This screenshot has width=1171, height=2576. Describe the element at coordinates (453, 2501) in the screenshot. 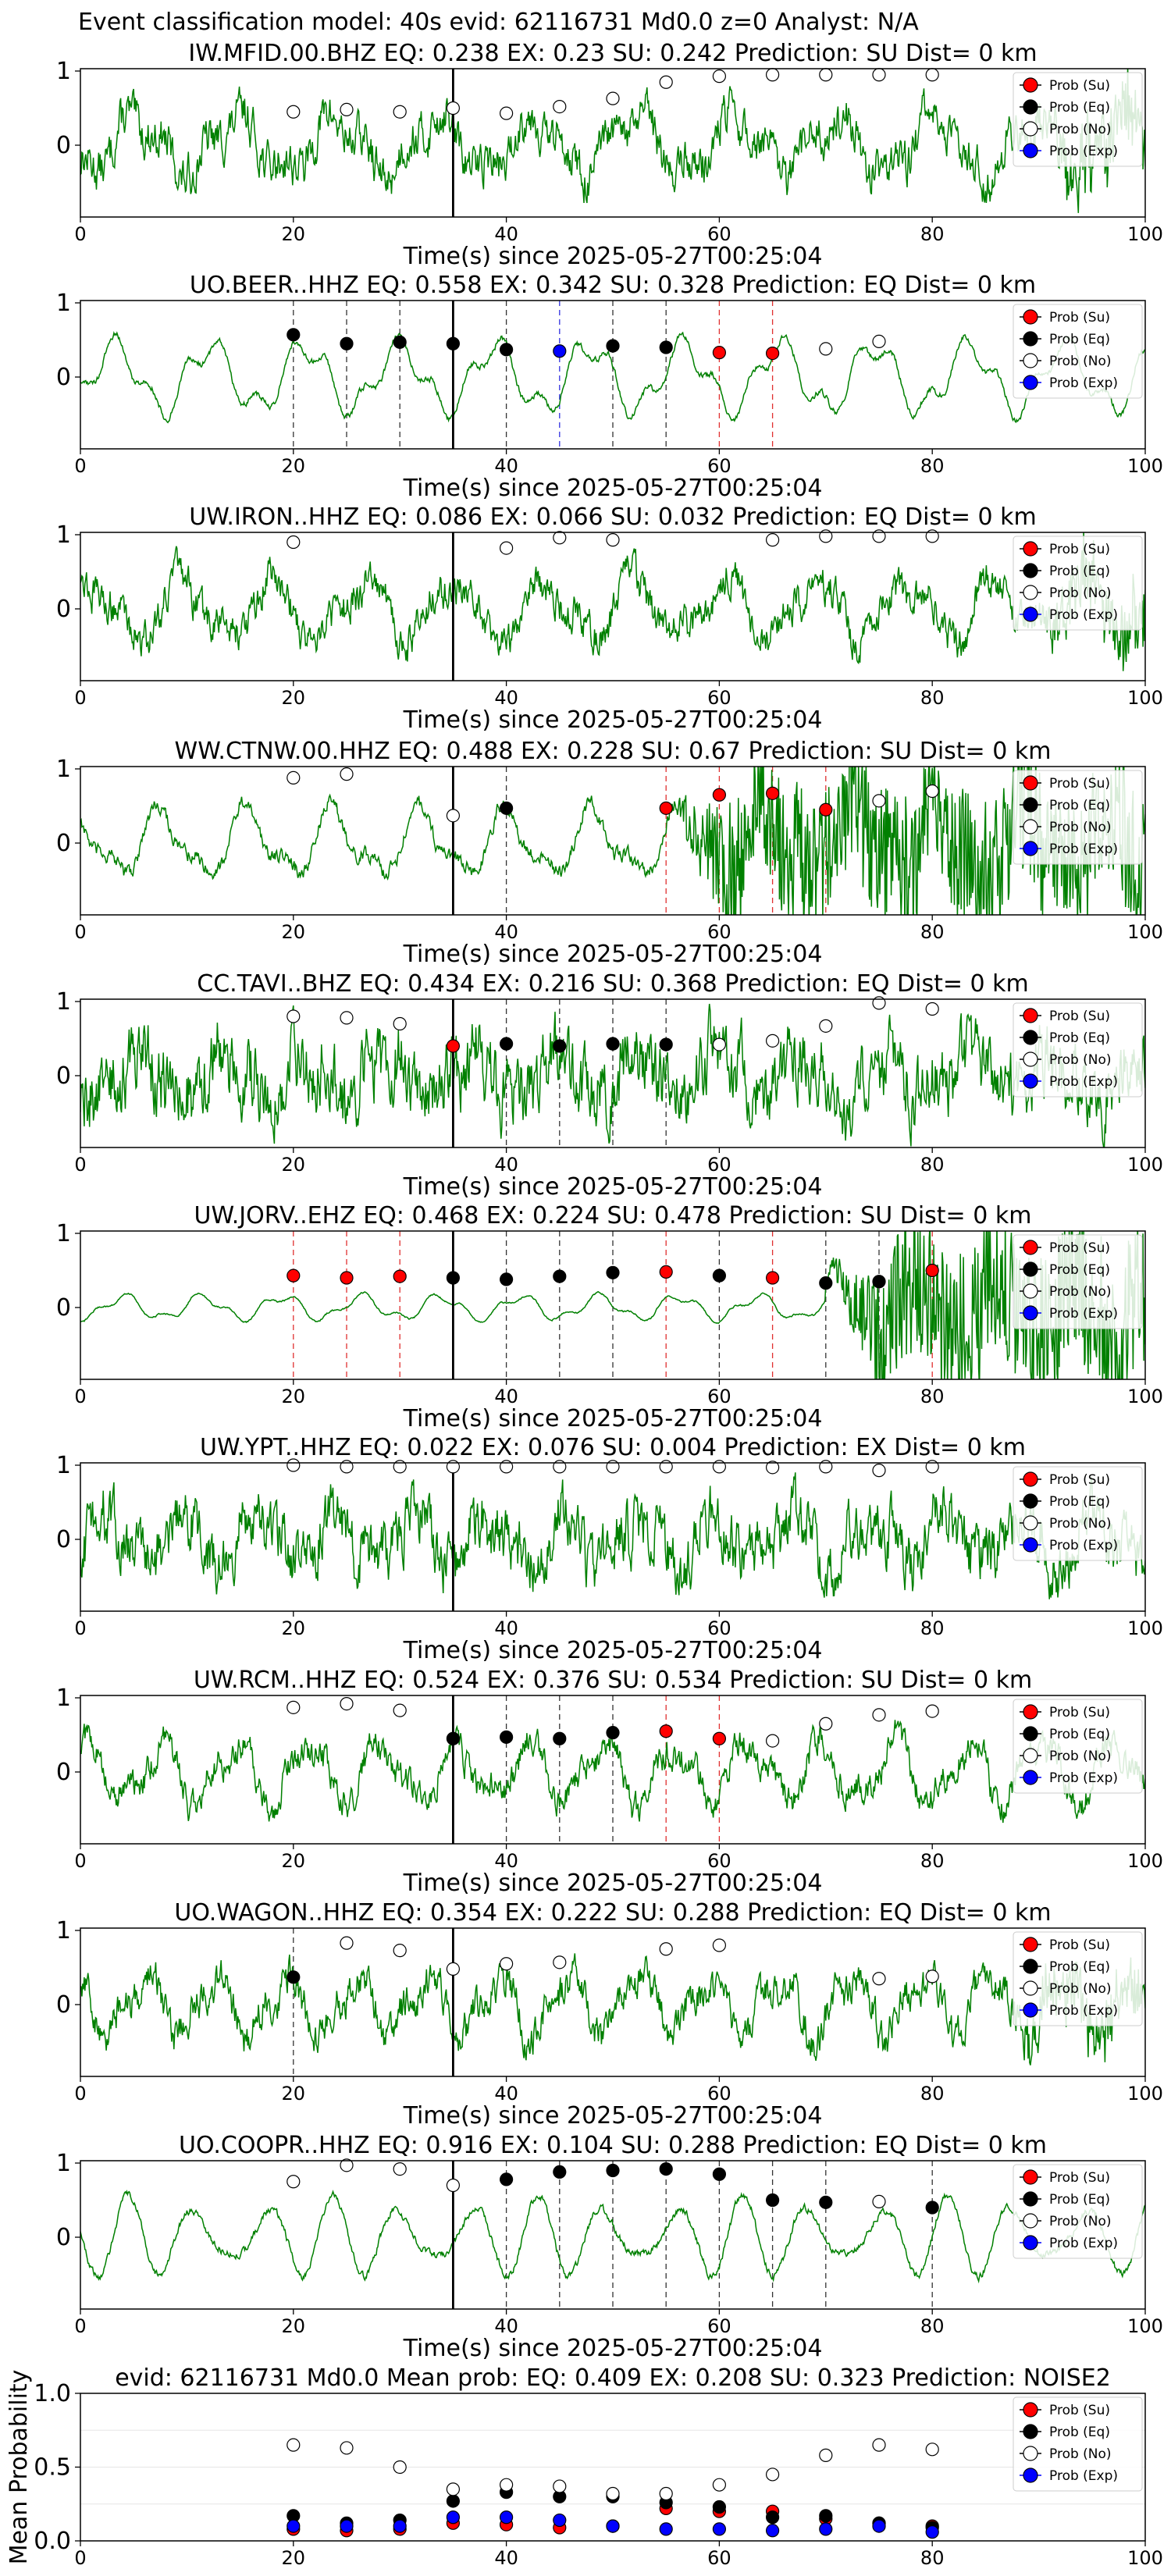

I see `mean-prob-point-eq` at that location.